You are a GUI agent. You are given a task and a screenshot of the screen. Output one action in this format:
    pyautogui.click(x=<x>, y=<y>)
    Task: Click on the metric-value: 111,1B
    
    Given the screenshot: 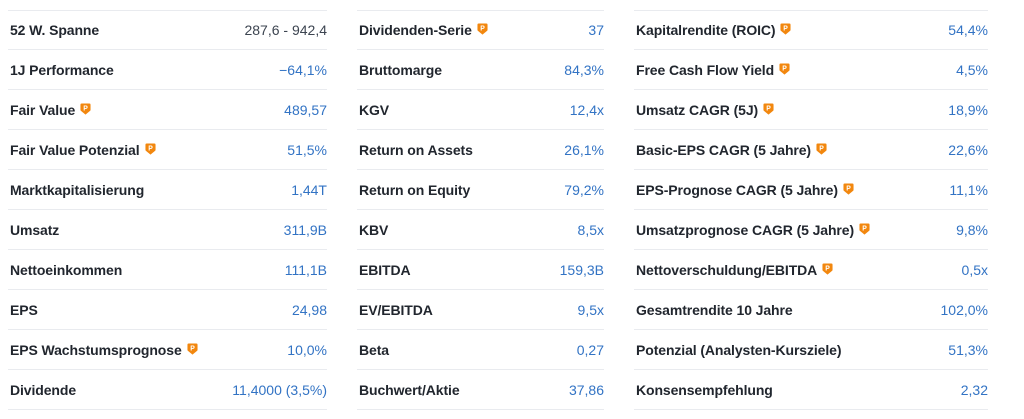 What is the action you would take?
    pyautogui.click(x=305, y=269)
    